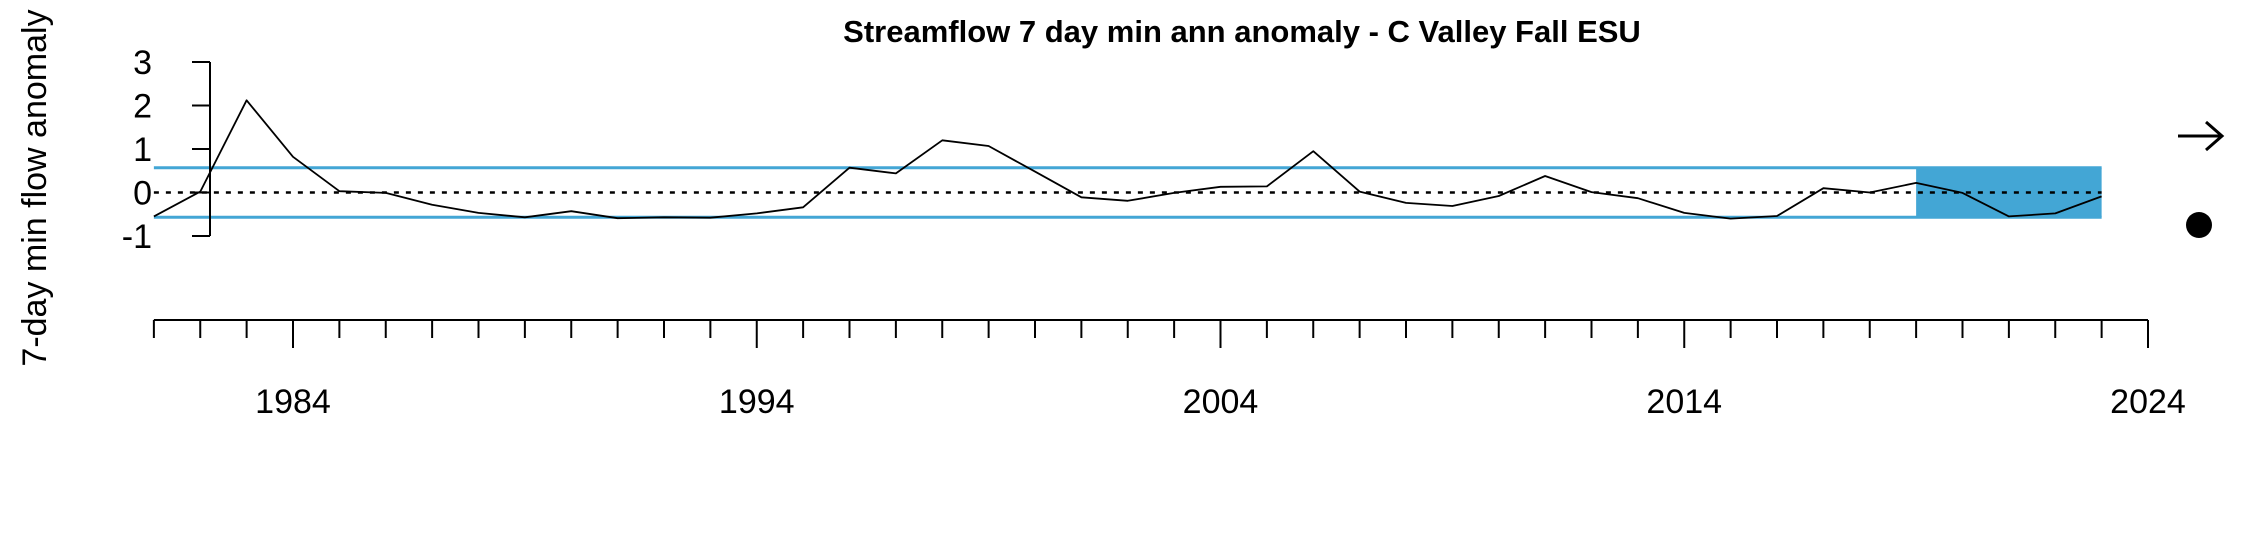 This screenshot has width=2250, height=540. What do you see at coordinates (142, 194) in the screenshot?
I see `y-tick-label: 0` at bounding box center [142, 194].